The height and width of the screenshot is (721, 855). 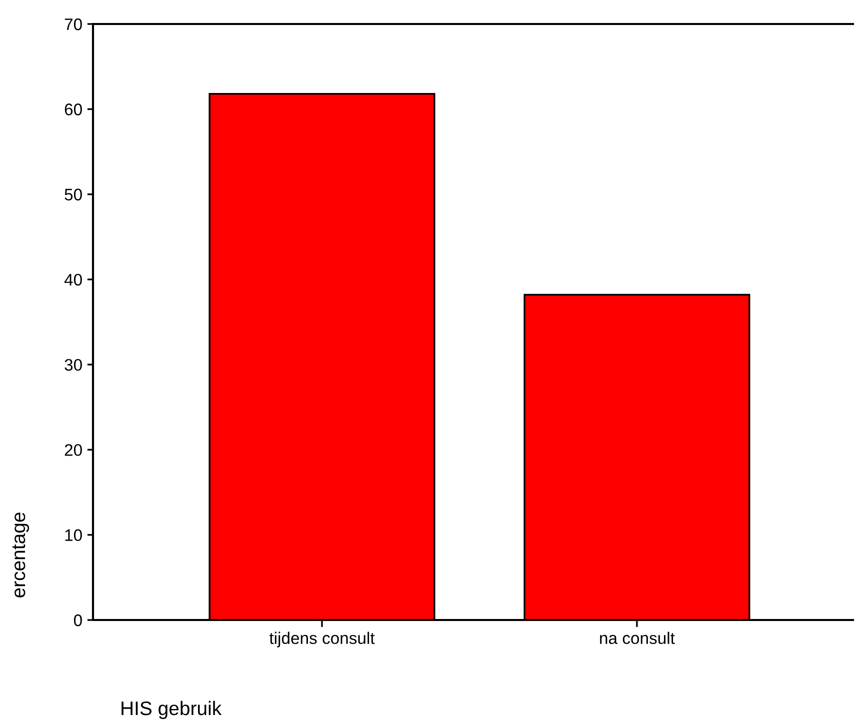 What do you see at coordinates (172, 710) in the screenshot?
I see `x-axis-title: HIS gebruik` at bounding box center [172, 710].